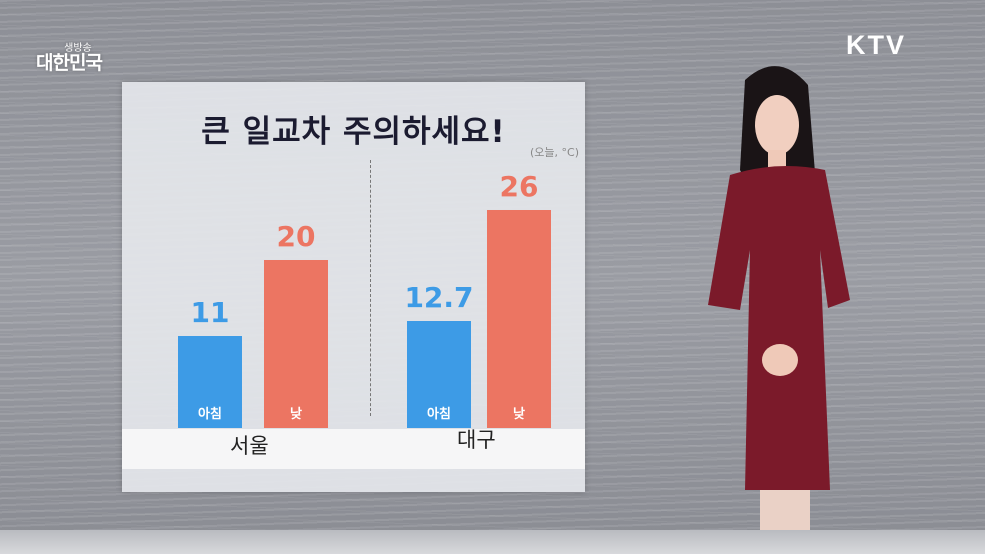  I want to click on show-logo-small: 생방송, so click(78, 48).